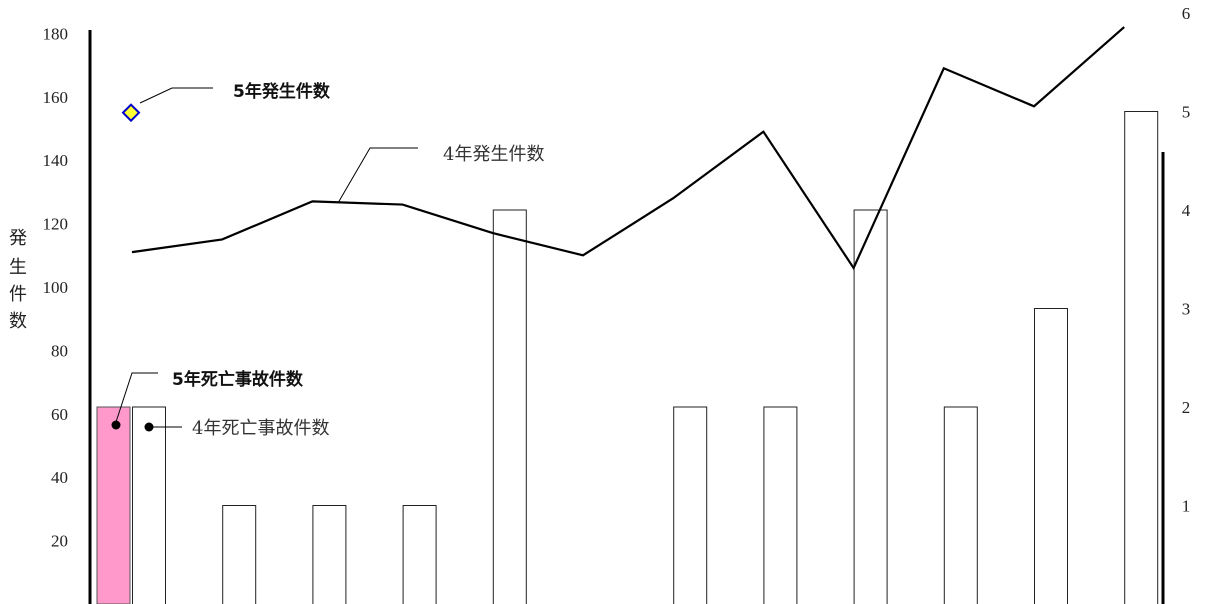  What do you see at coordinates (1186, 407) in the screenshot?
I see `right-tick-label: 2` at bounding box center [1186, 407].